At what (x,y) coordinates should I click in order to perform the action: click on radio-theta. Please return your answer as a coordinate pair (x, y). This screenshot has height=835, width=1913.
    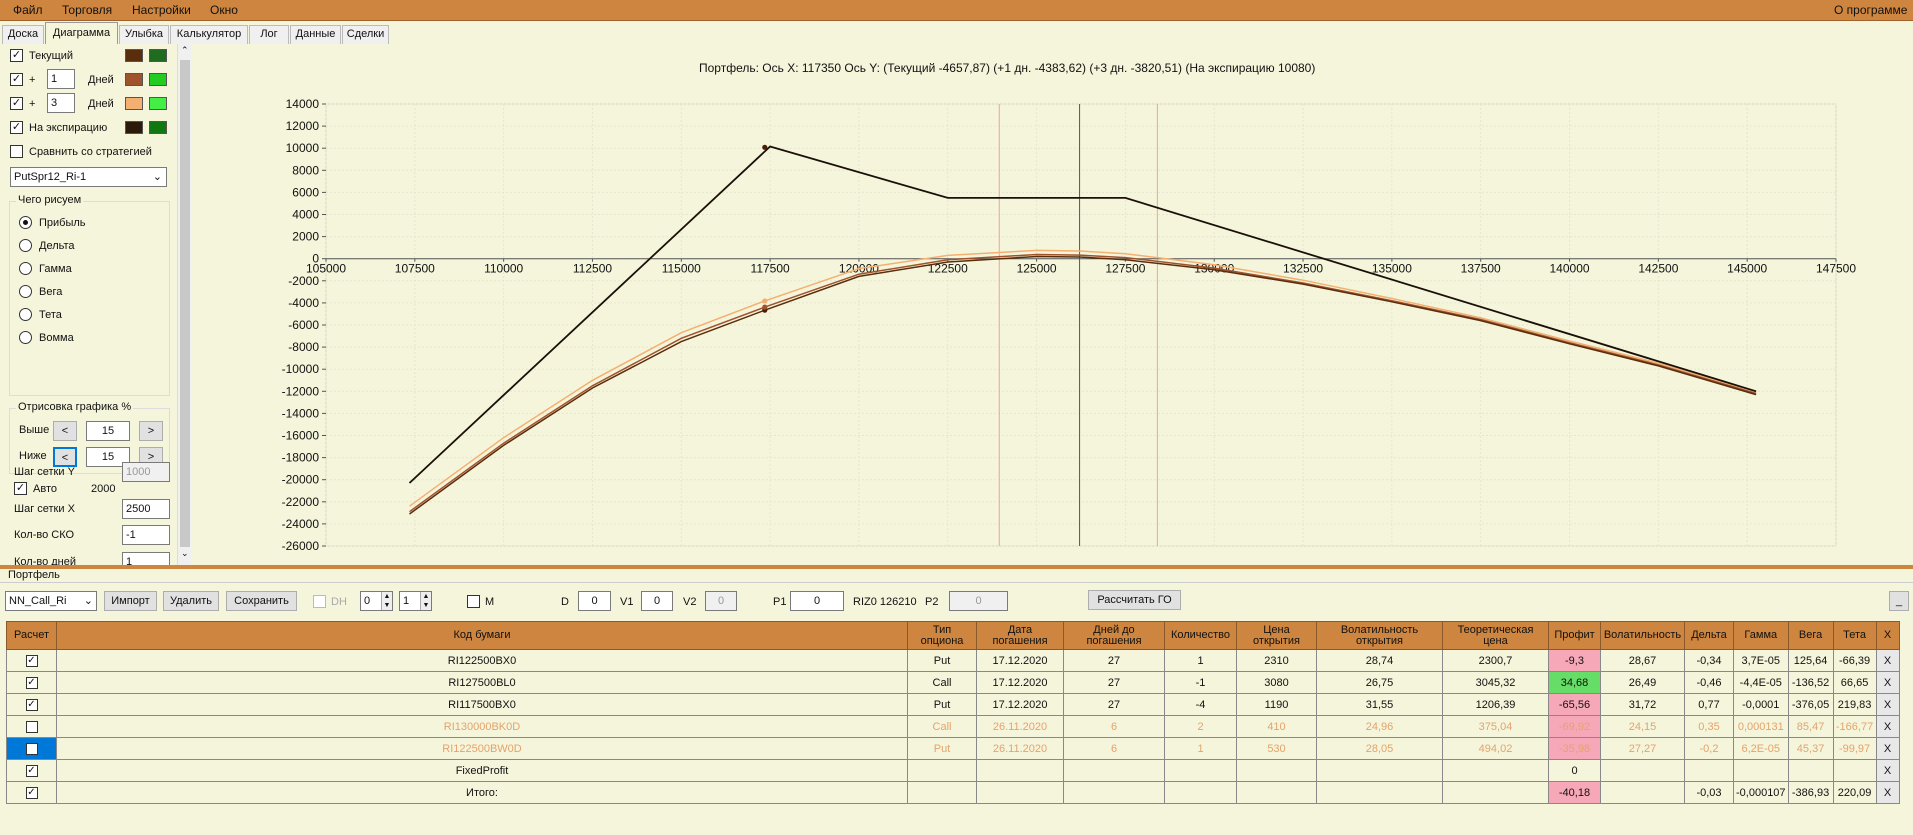
    Looking at the image, I should click on (25, 314).